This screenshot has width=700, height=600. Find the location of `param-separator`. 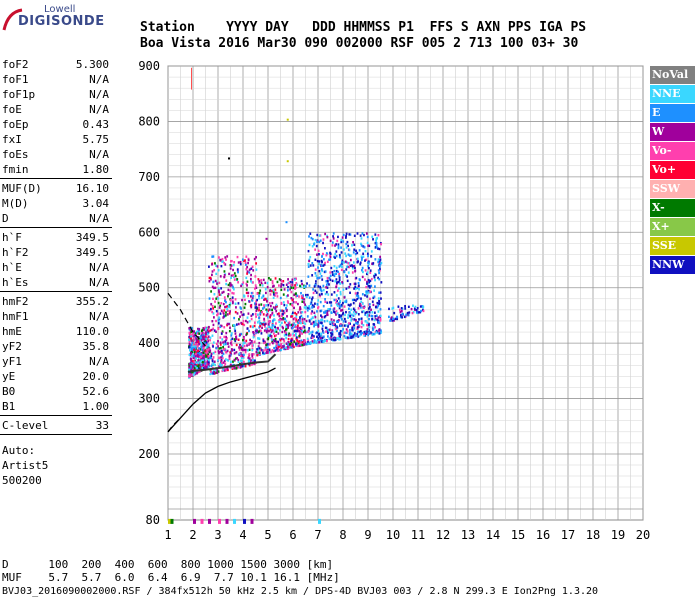

param-separator is located at coordinates (56, 415).